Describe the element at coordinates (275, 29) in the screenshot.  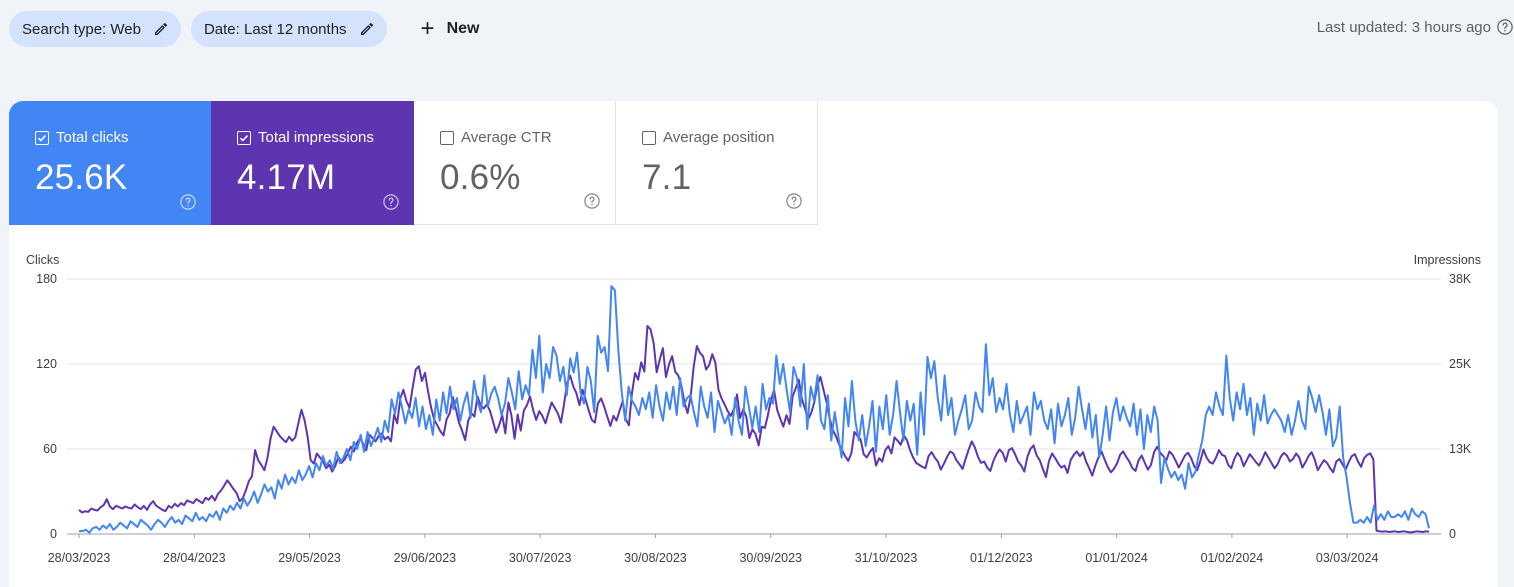
I see `date-label: Date: Last 12 months` at that location.